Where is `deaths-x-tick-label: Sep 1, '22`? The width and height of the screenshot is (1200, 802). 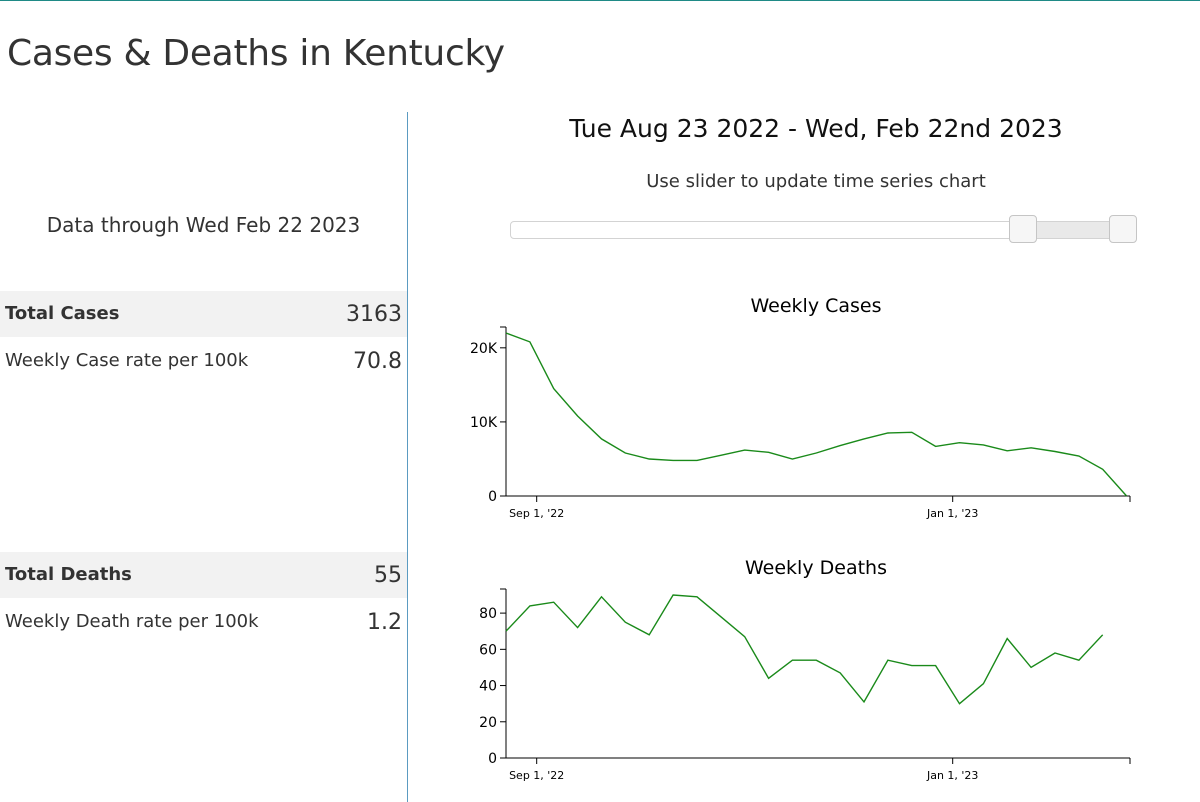 deaths-x-tick-label: Sep 1, '22 is located at coordinates (536, 775).